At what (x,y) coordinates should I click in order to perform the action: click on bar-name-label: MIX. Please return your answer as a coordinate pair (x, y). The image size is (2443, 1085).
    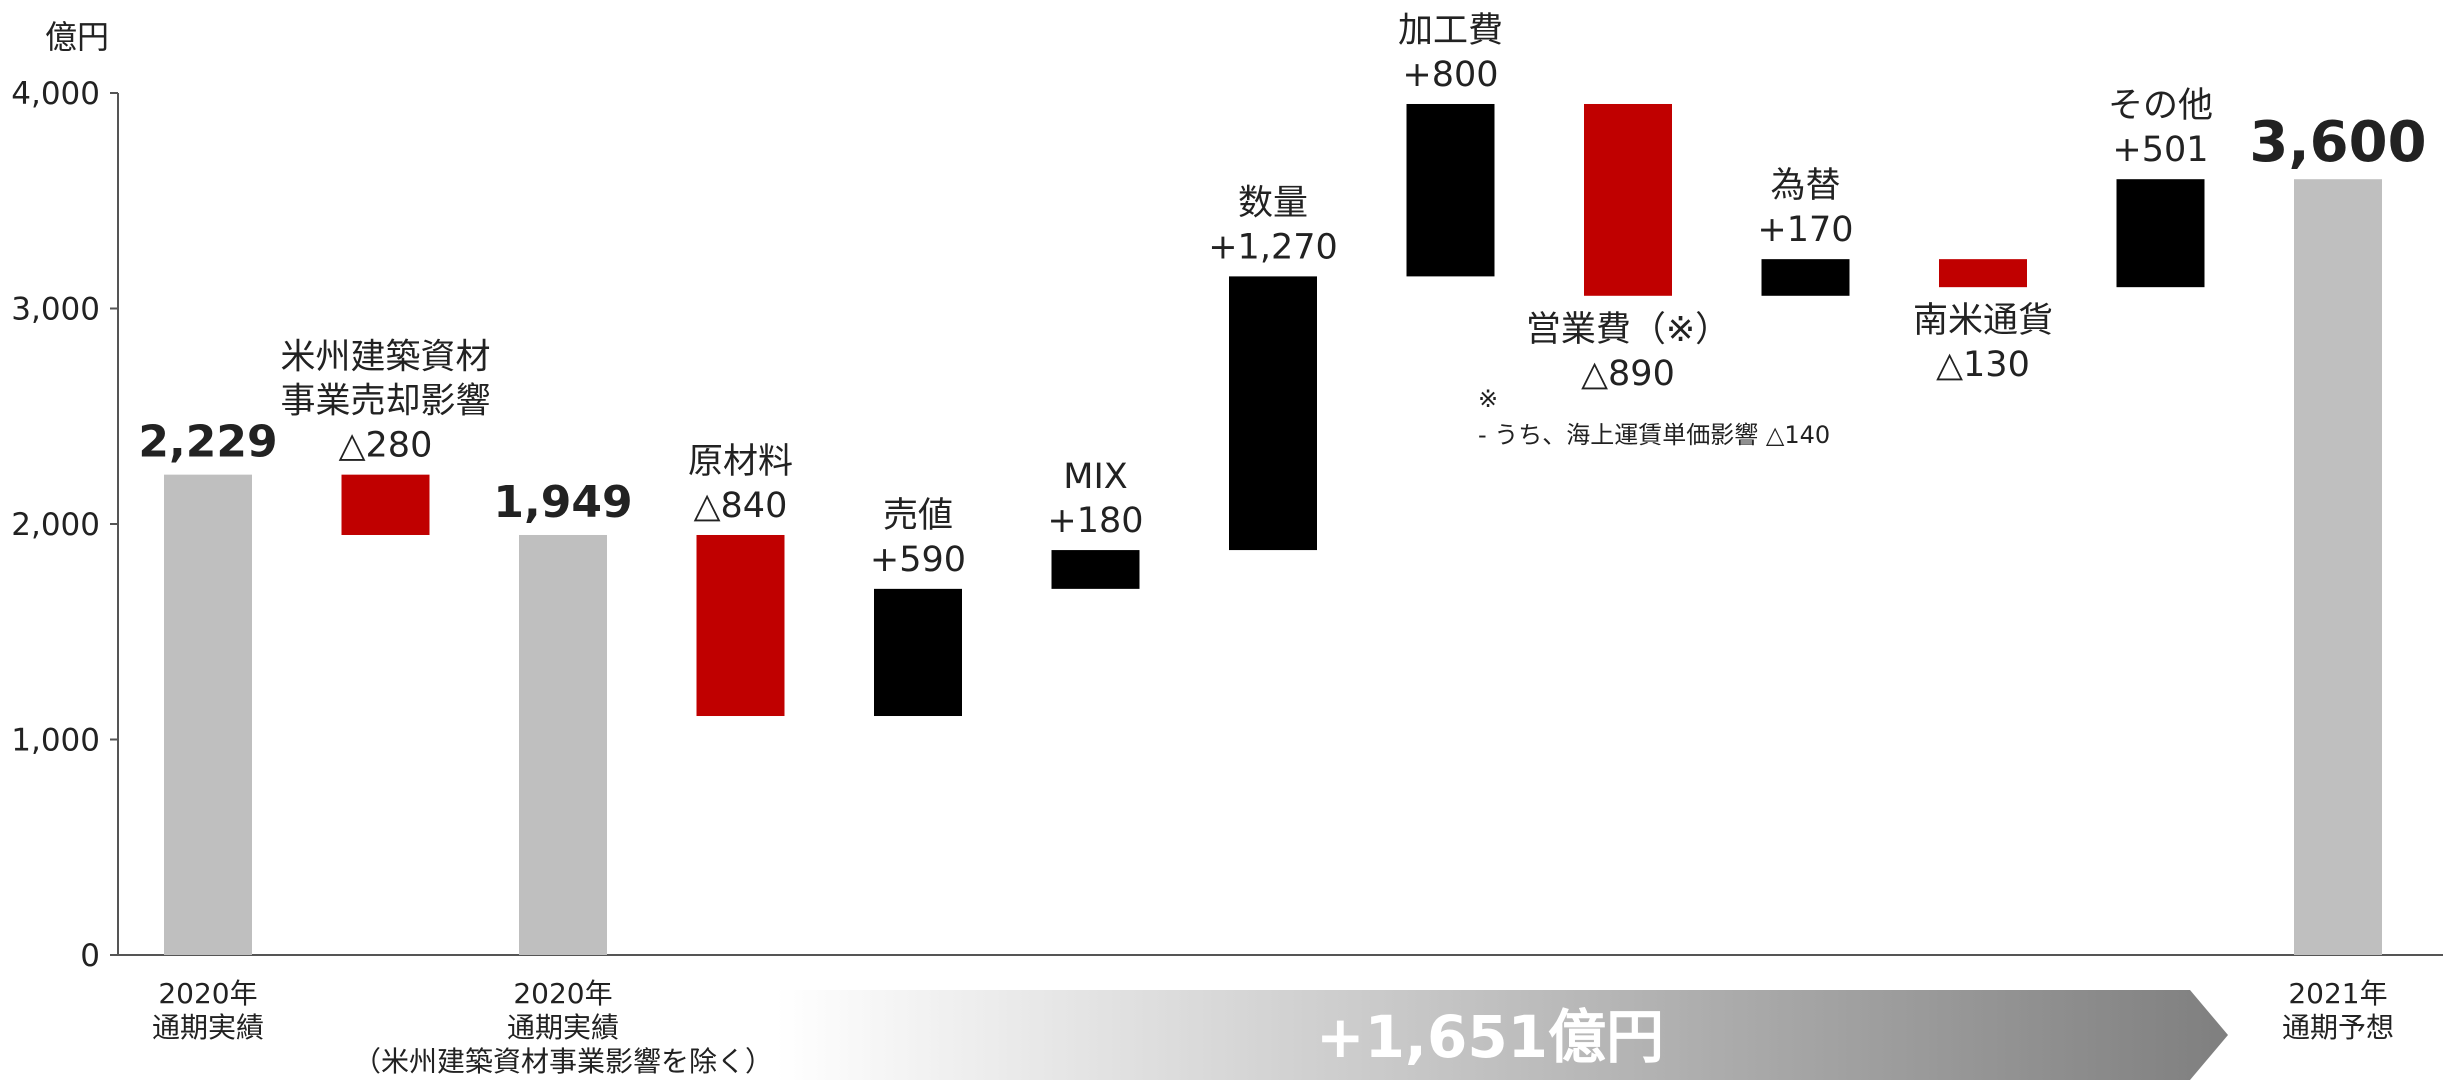
    Looking at the image, I should click on (1095, 477).